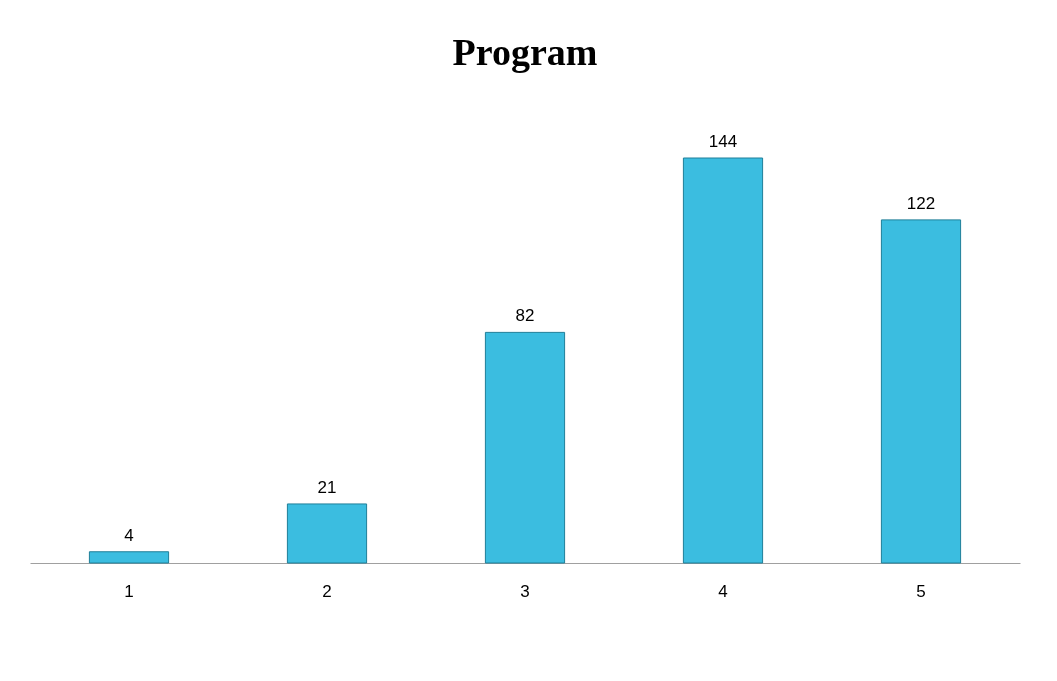 This screenshot has width=1057, height=681. What do you see at coordinates (525, 52) in the screenshot?
I see `chart-title: Program` at bounding box center [525, 52].